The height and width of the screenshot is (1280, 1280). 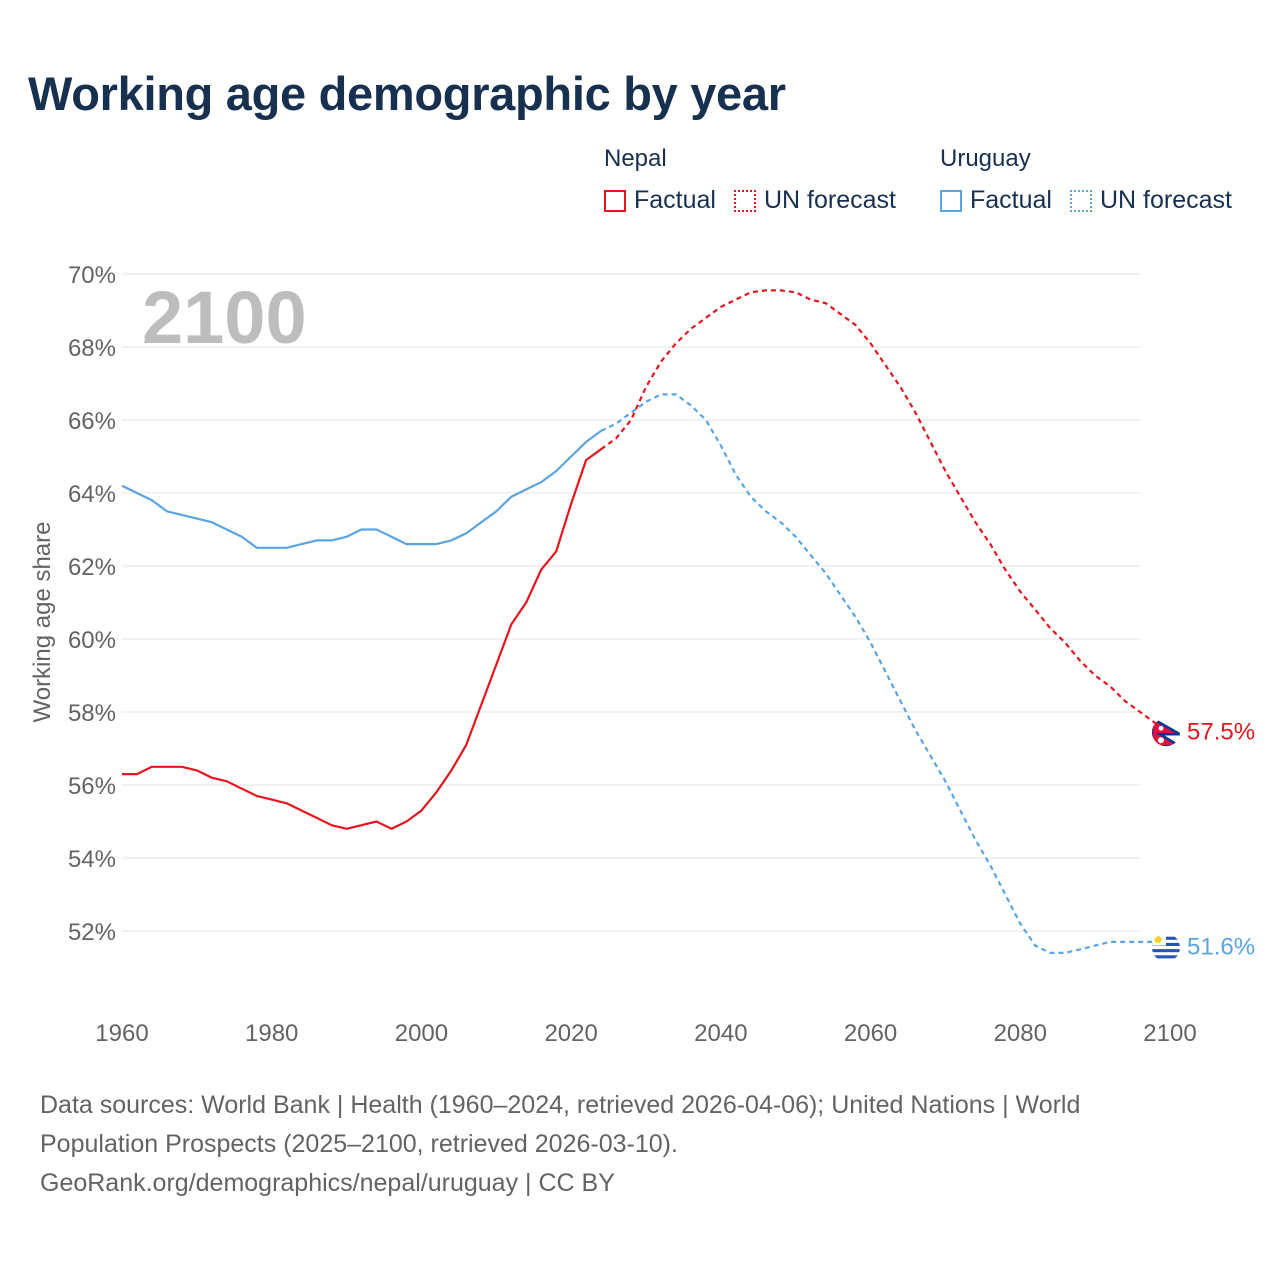 What do you see at coordinates (645, 1033) in the screenshot?
I see `x-axis-ticks: 1960 1980 2000 2020 2040 2060 2080 2100` at bounding box center [645, 1033].